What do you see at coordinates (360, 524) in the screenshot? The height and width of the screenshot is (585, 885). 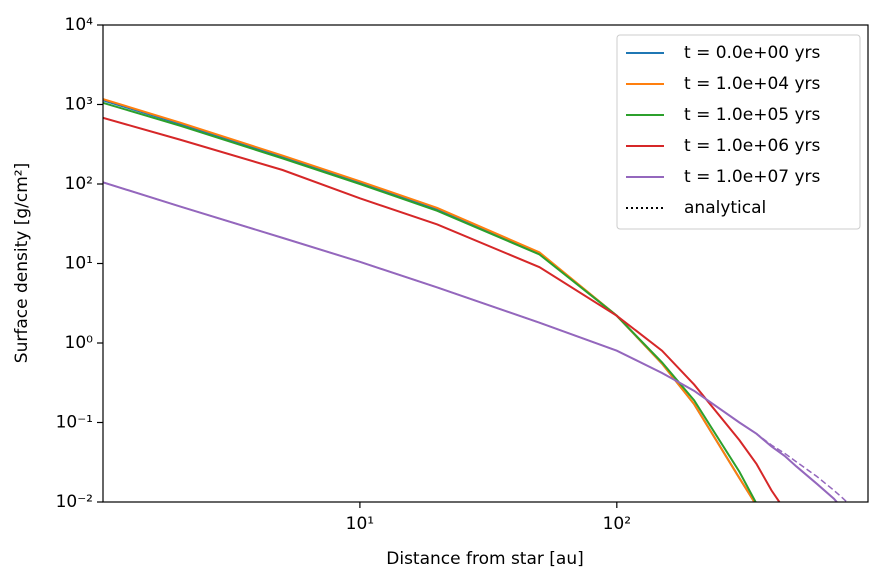 I see `x-tick-label: 10¹` at bounding box center [360, 524].